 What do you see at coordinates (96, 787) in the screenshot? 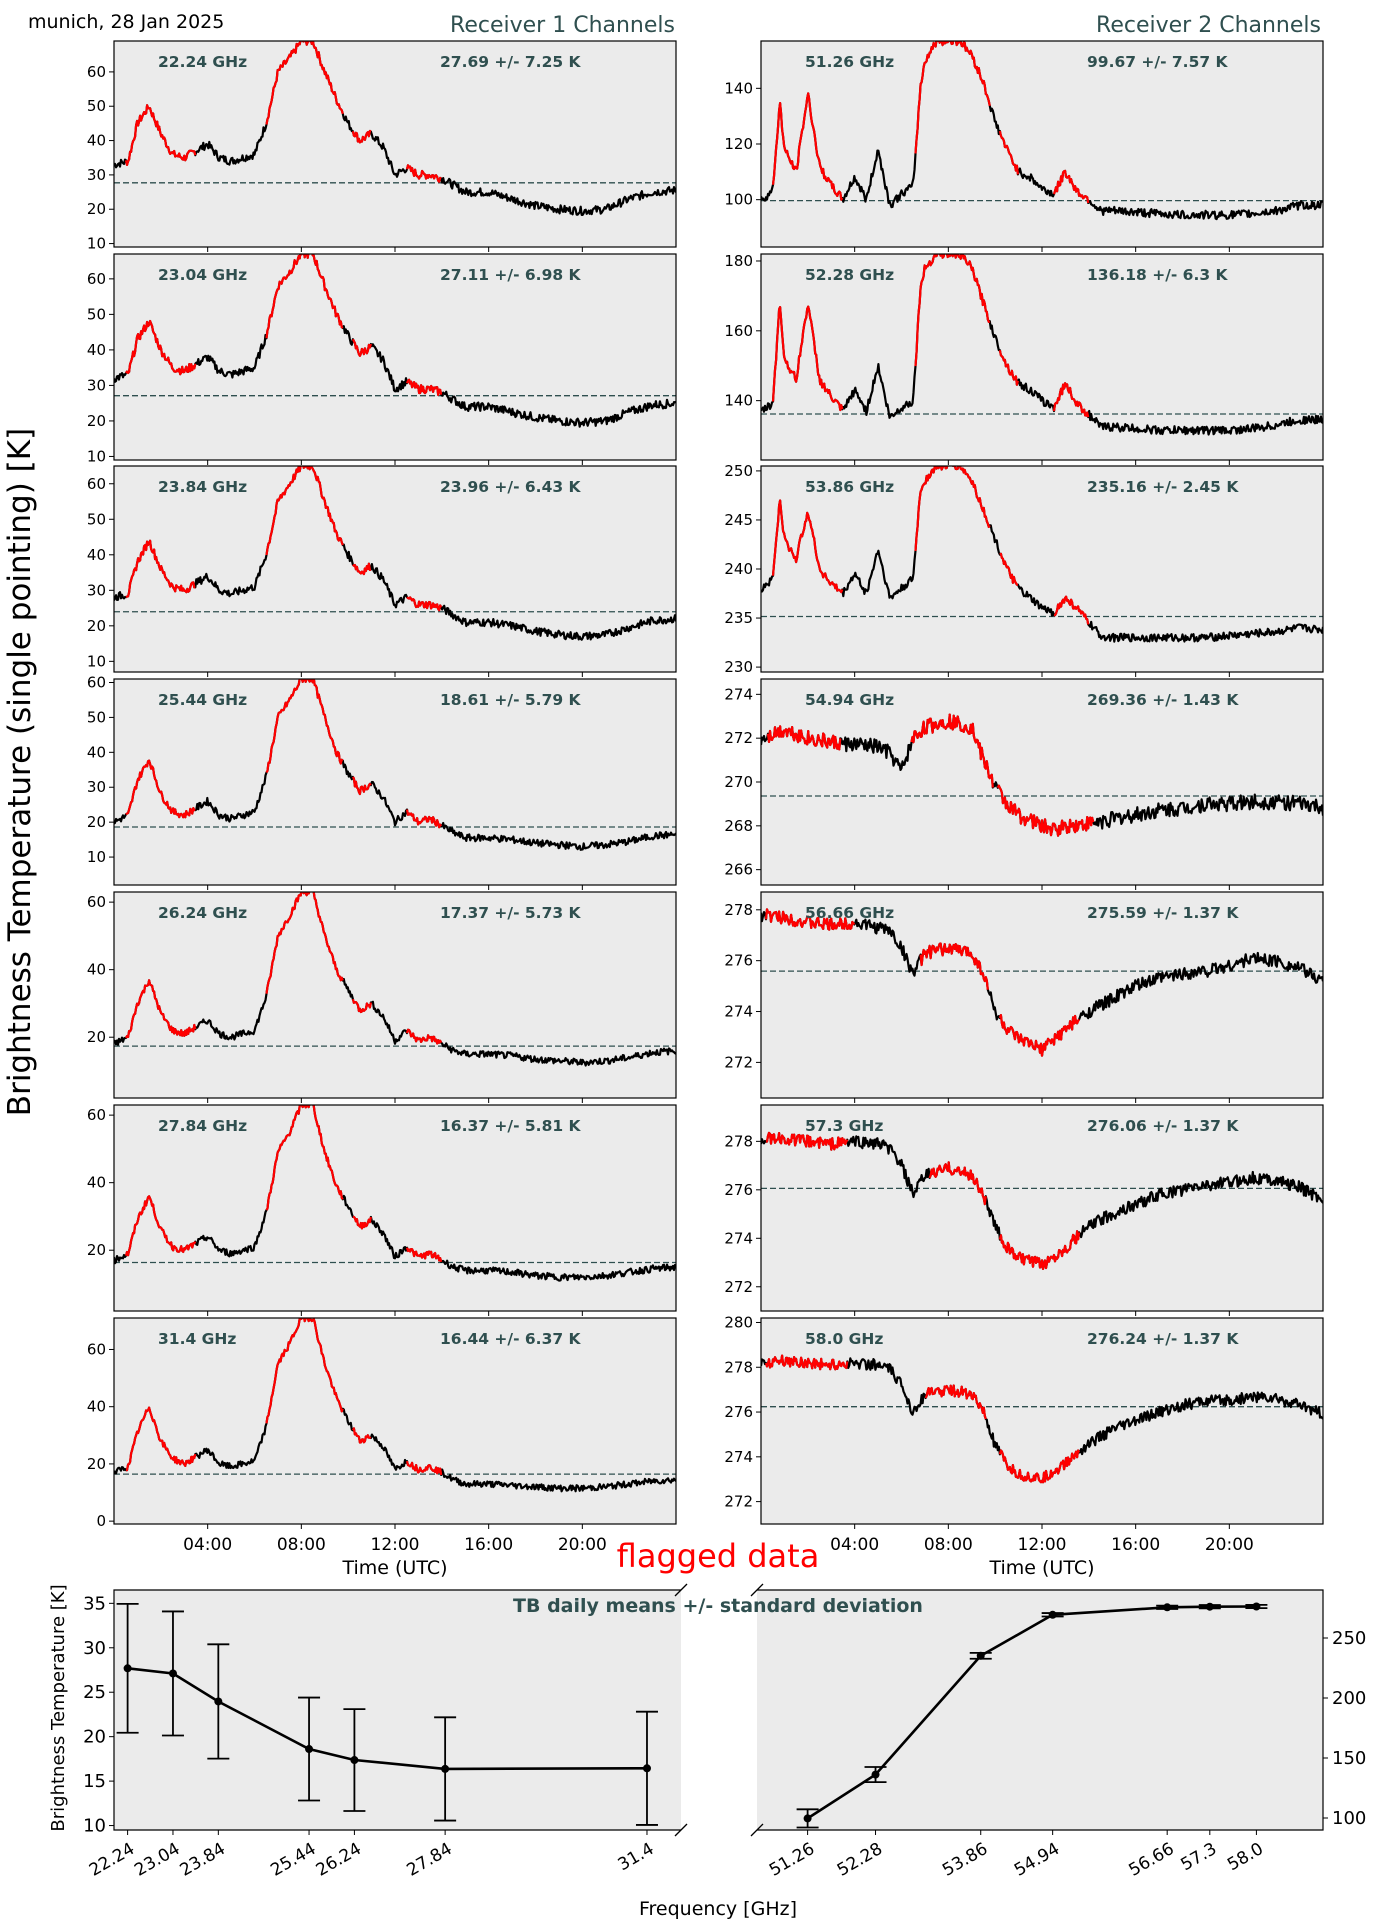
I see `y-tick-label: 30` at bounding box center [96, 787].